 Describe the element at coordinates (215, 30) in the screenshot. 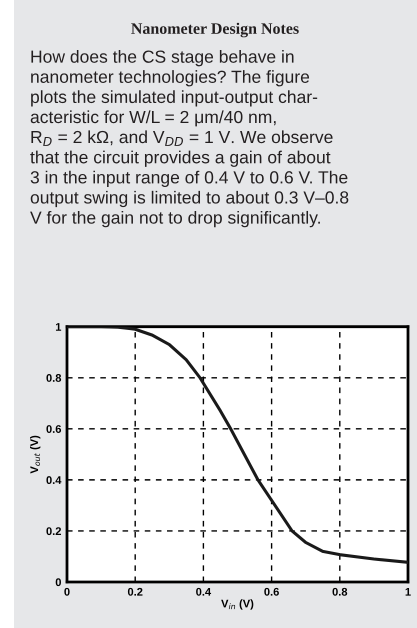

I see `chart-title: Nanometer Design Notes` at that location.